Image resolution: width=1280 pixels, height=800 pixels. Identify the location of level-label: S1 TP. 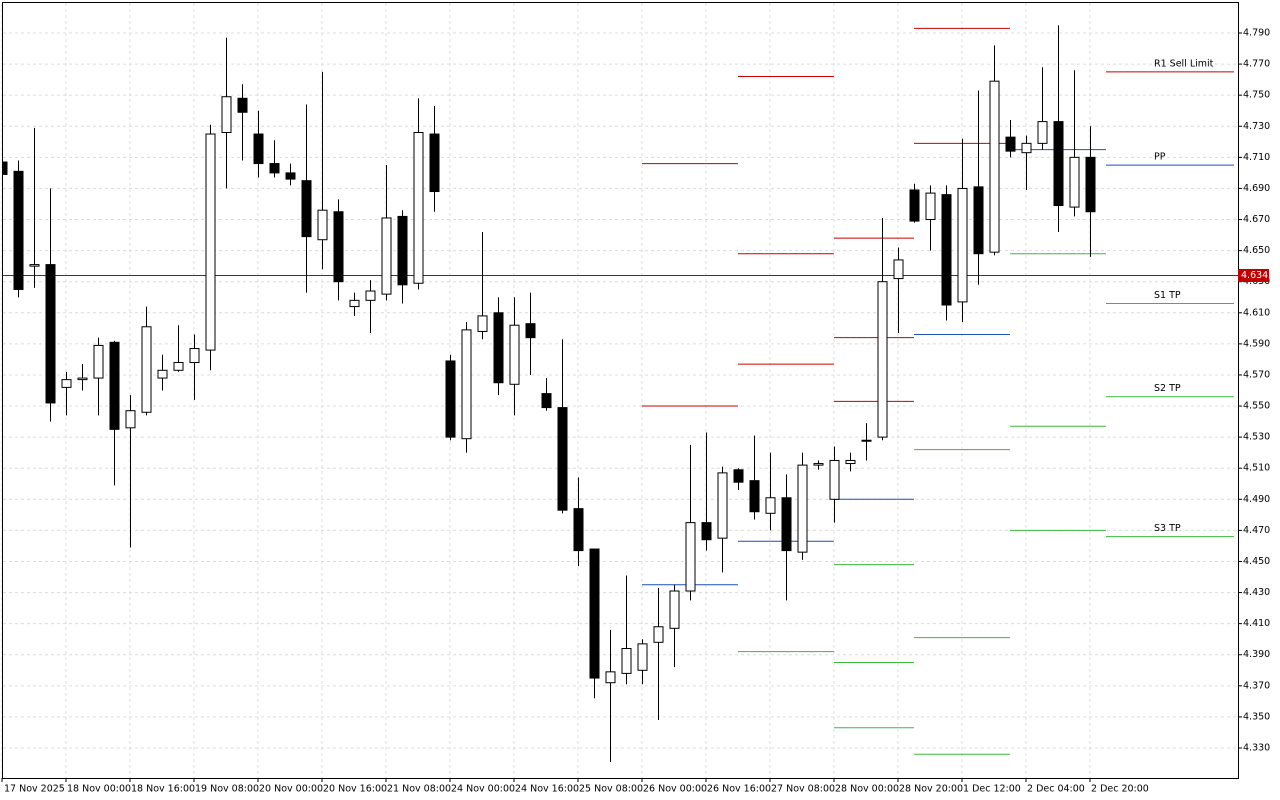
(1167, 295).